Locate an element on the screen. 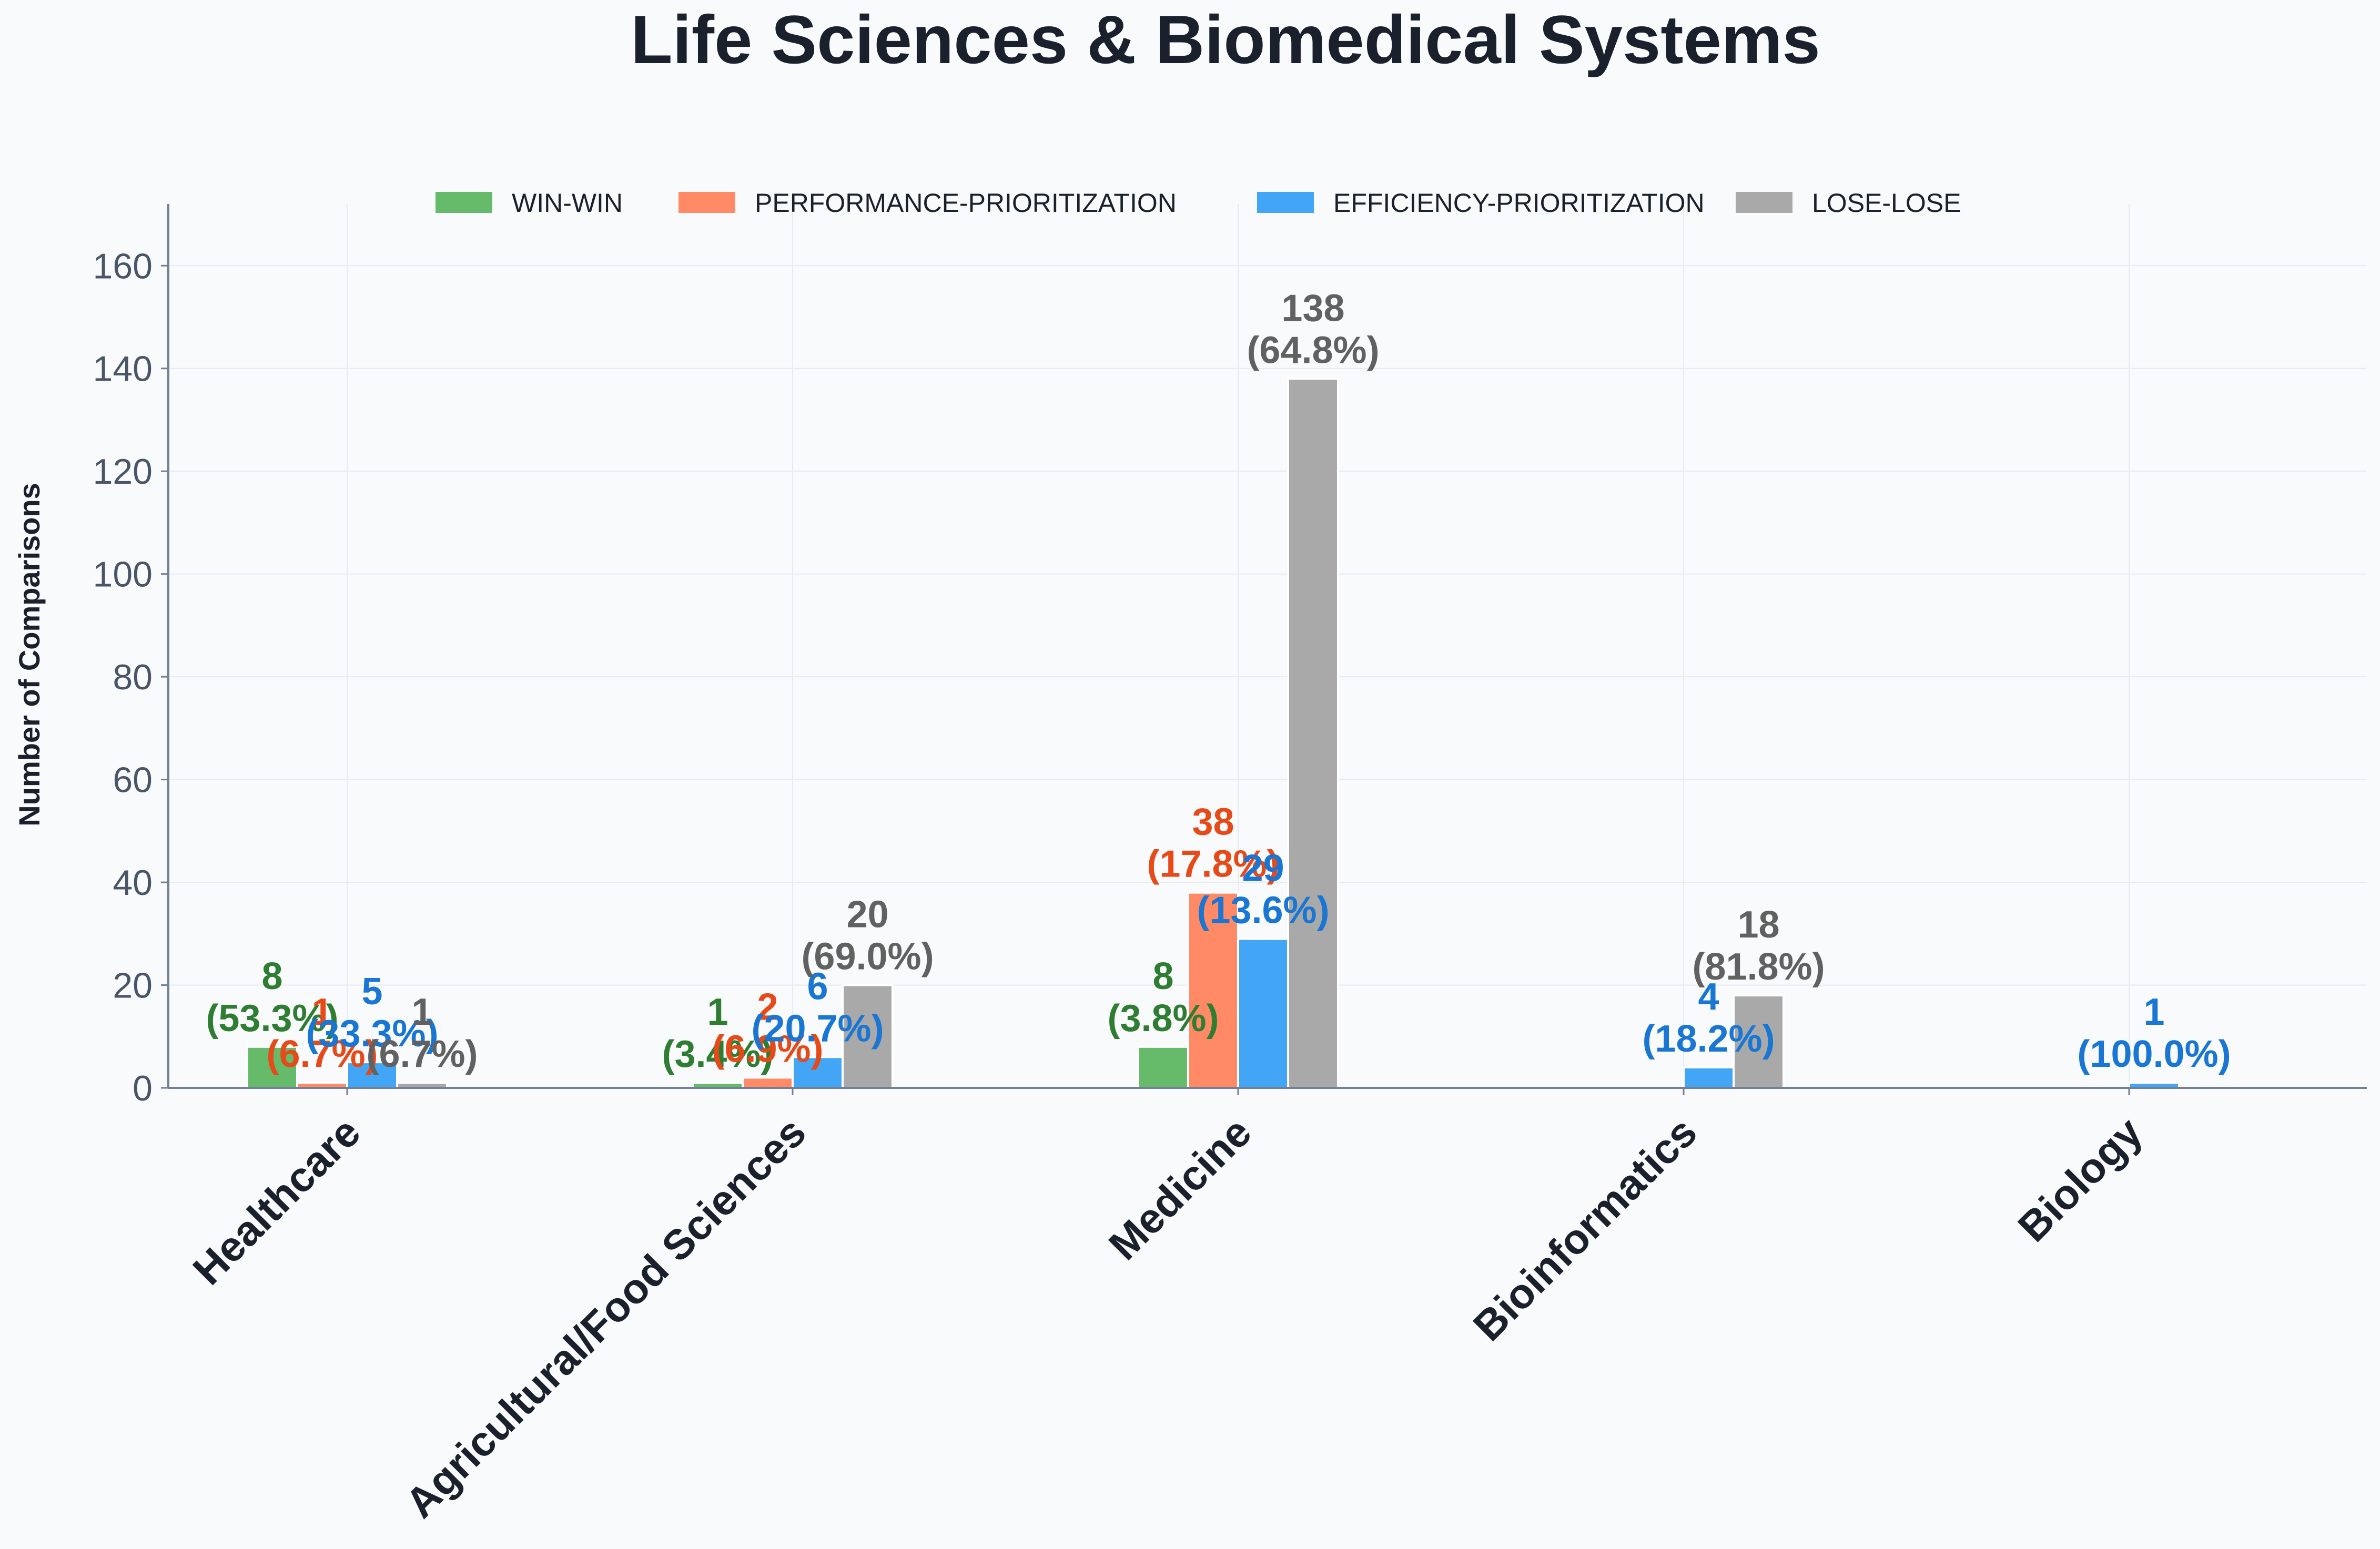 The width and height of the screenshot is (2380, 1549). data-label-value: 138 is located at coordinates (1312, 308).